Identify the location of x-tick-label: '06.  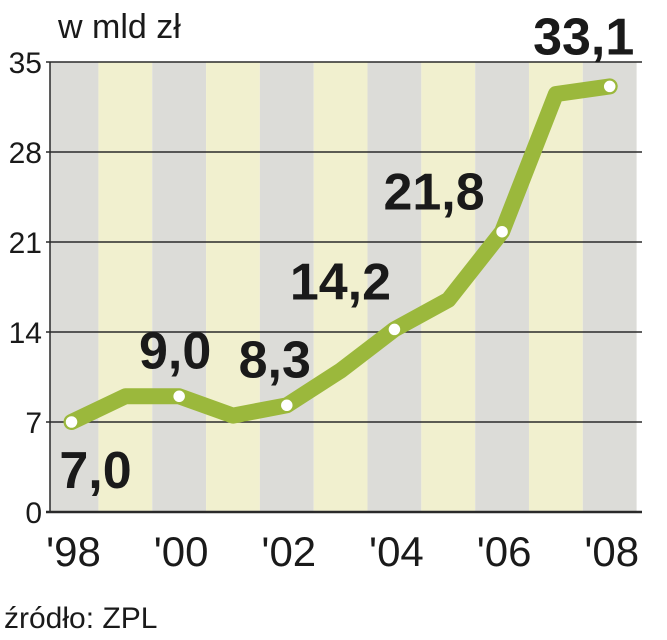
(504, 551).